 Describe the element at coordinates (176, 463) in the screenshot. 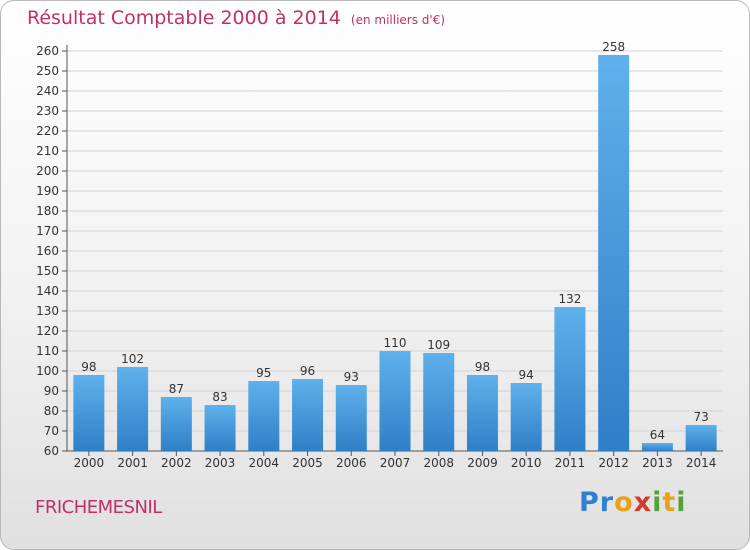

I see `x-tick-label: 2002` at that location.